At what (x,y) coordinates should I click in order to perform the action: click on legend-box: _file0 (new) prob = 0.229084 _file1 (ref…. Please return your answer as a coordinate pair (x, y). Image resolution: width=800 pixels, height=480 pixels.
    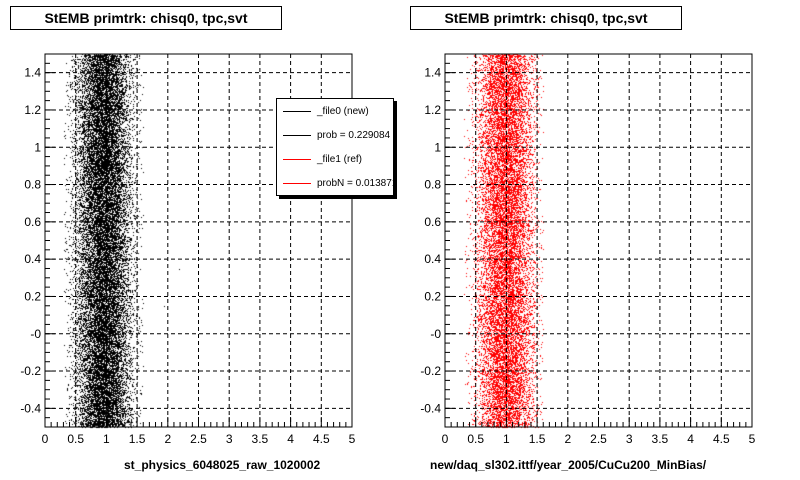
    Looking at the image, I should click on (335, 147).